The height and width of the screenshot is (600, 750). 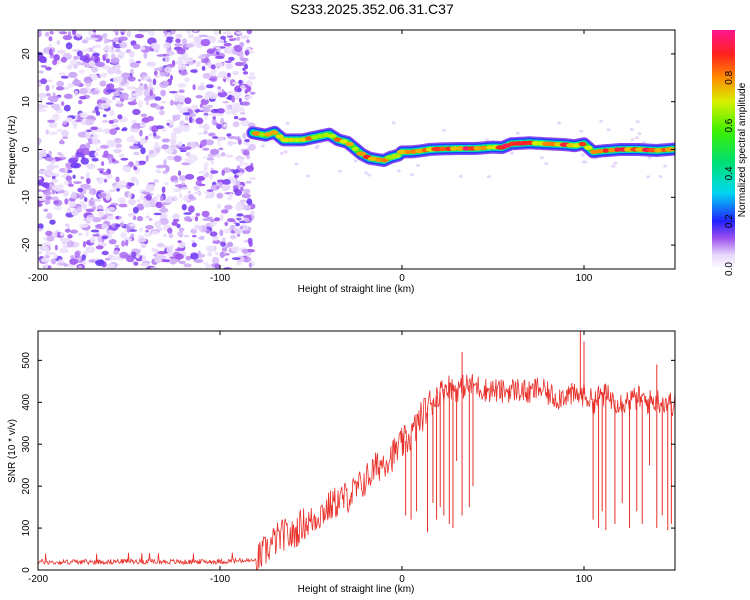 I want to click on x-tick-label: 100, so click(x=584, y=278).